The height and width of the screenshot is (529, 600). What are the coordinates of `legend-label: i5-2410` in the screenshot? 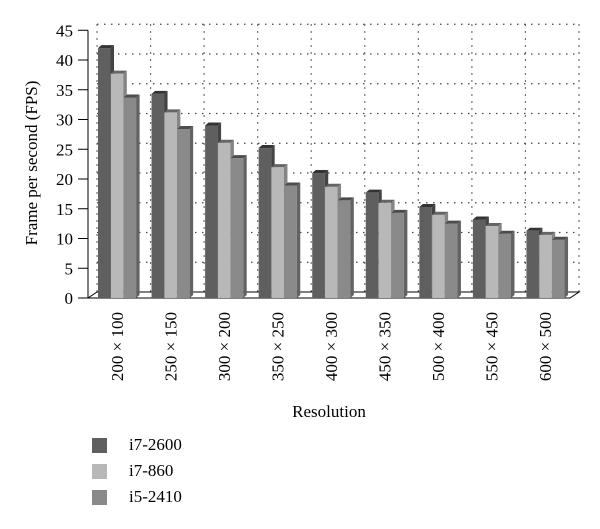 It's located at (155, 496).